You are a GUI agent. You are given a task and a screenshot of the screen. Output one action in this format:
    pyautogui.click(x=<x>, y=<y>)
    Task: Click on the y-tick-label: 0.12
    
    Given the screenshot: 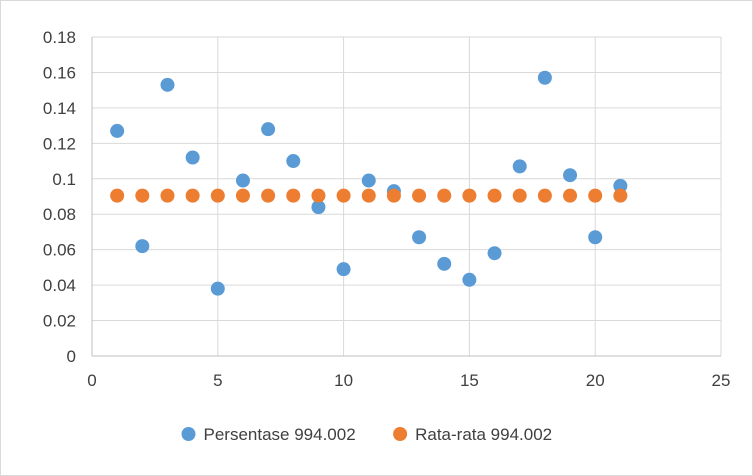 What is the action you would take?
    pyautogui.click(x=59, y=143)
    